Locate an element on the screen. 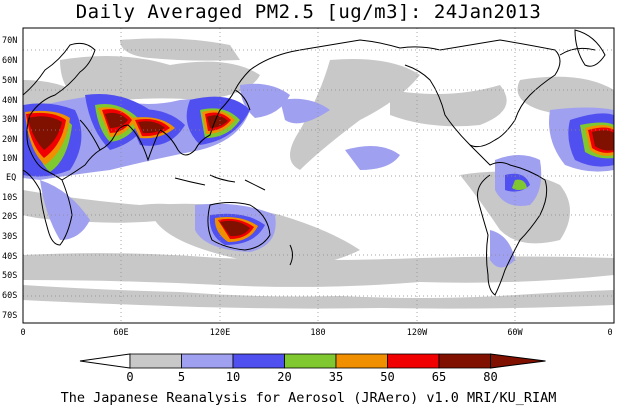 Image resolution: width=617 pixels, height=410 pixels. lat-label: 40S is located at coordinates (9, 257).